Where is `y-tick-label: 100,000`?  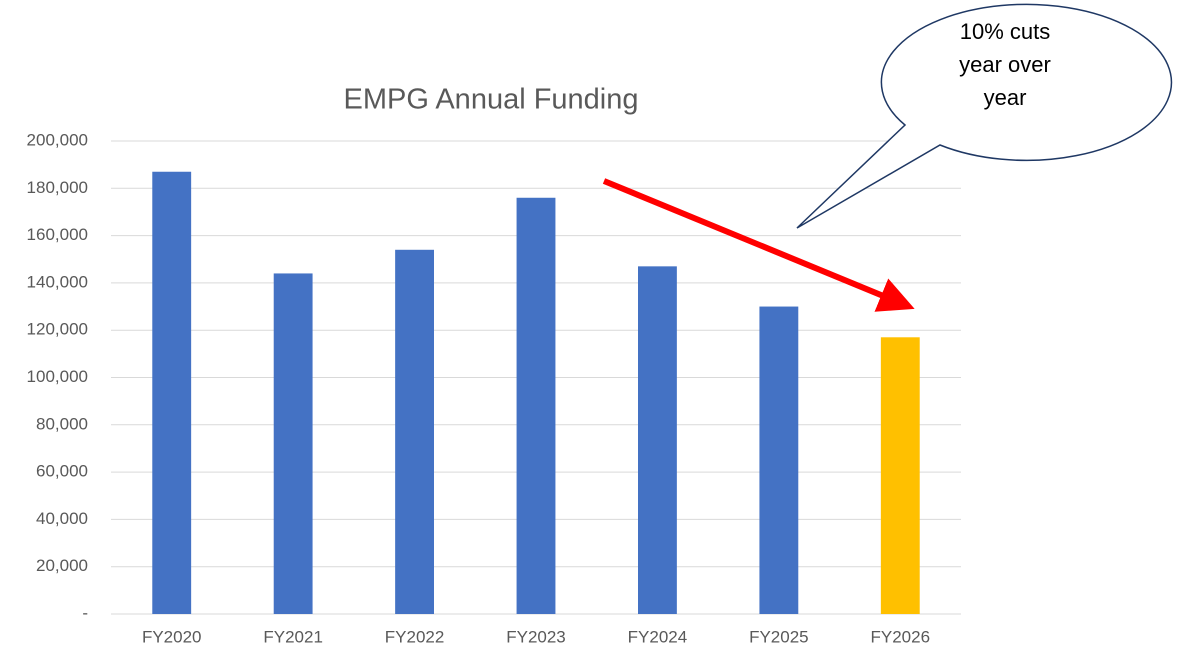 y-tick-label: 100,000 is located at coordinates (57, 376).